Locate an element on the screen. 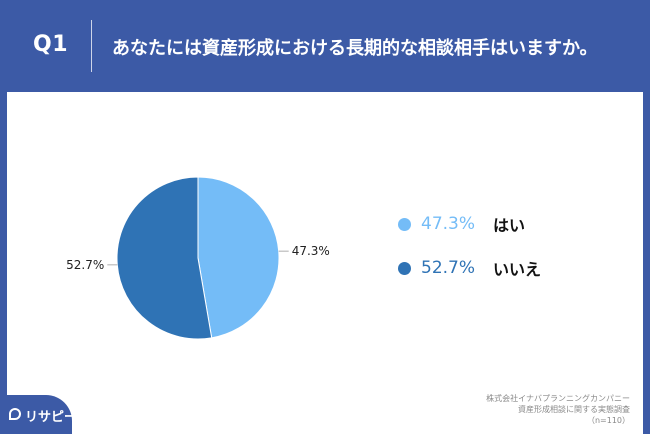 This screenshot has width=650, height=434. source-survey: 資産形成相談に関する実態調査 is located at coordinates (574, 409).